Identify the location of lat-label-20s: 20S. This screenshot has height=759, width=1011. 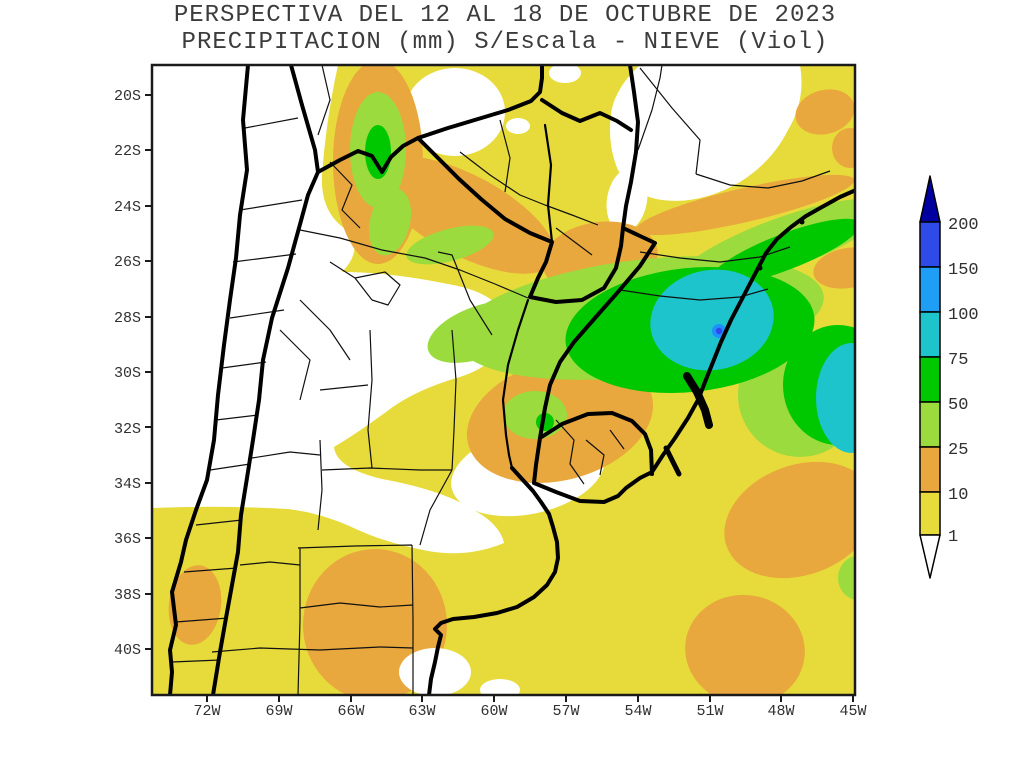
(127, 96).